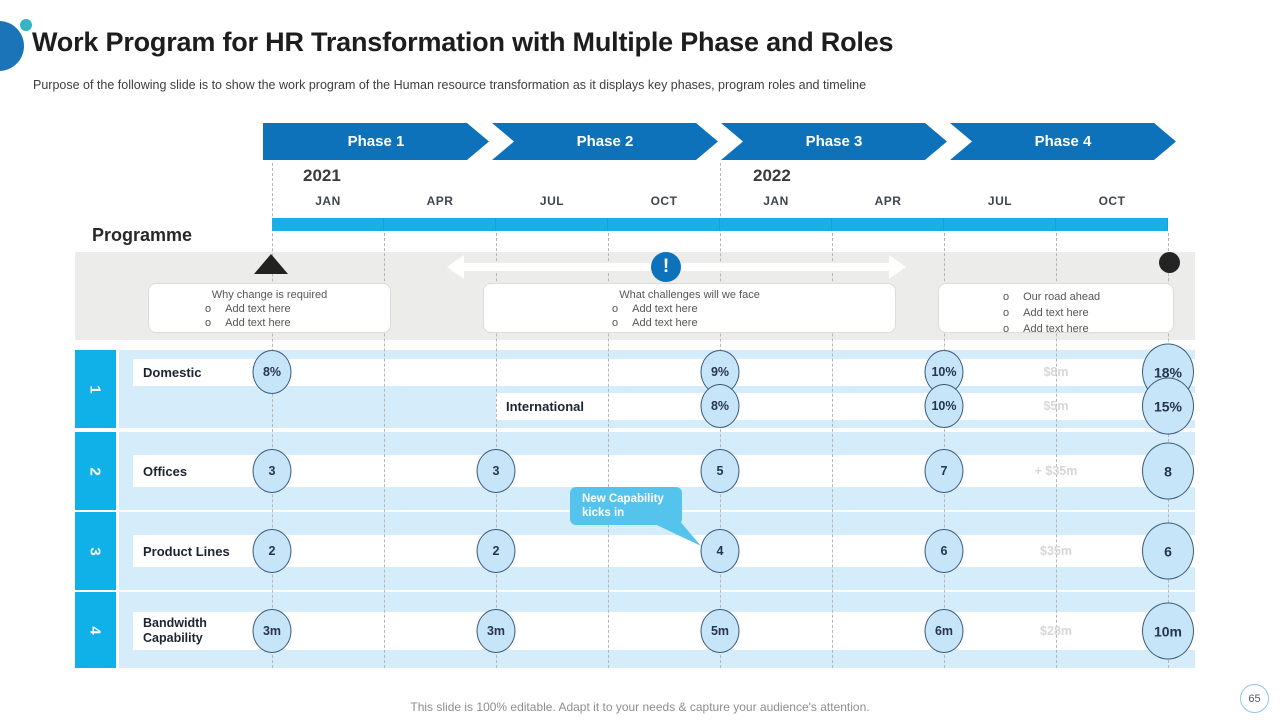 The image size is (1280, 720). Describe the element at coordinates (322, 175) in the screenshot. I see `year-2021-label: 2021` at that location.